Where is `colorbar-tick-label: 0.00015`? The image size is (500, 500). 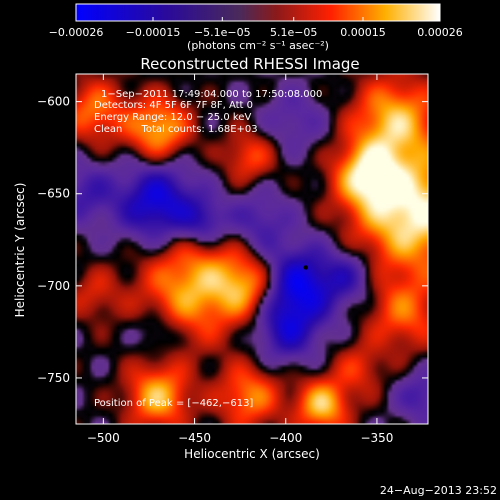 colorbar-tick-label: 0.00015 is located at coordinates (363, 32).